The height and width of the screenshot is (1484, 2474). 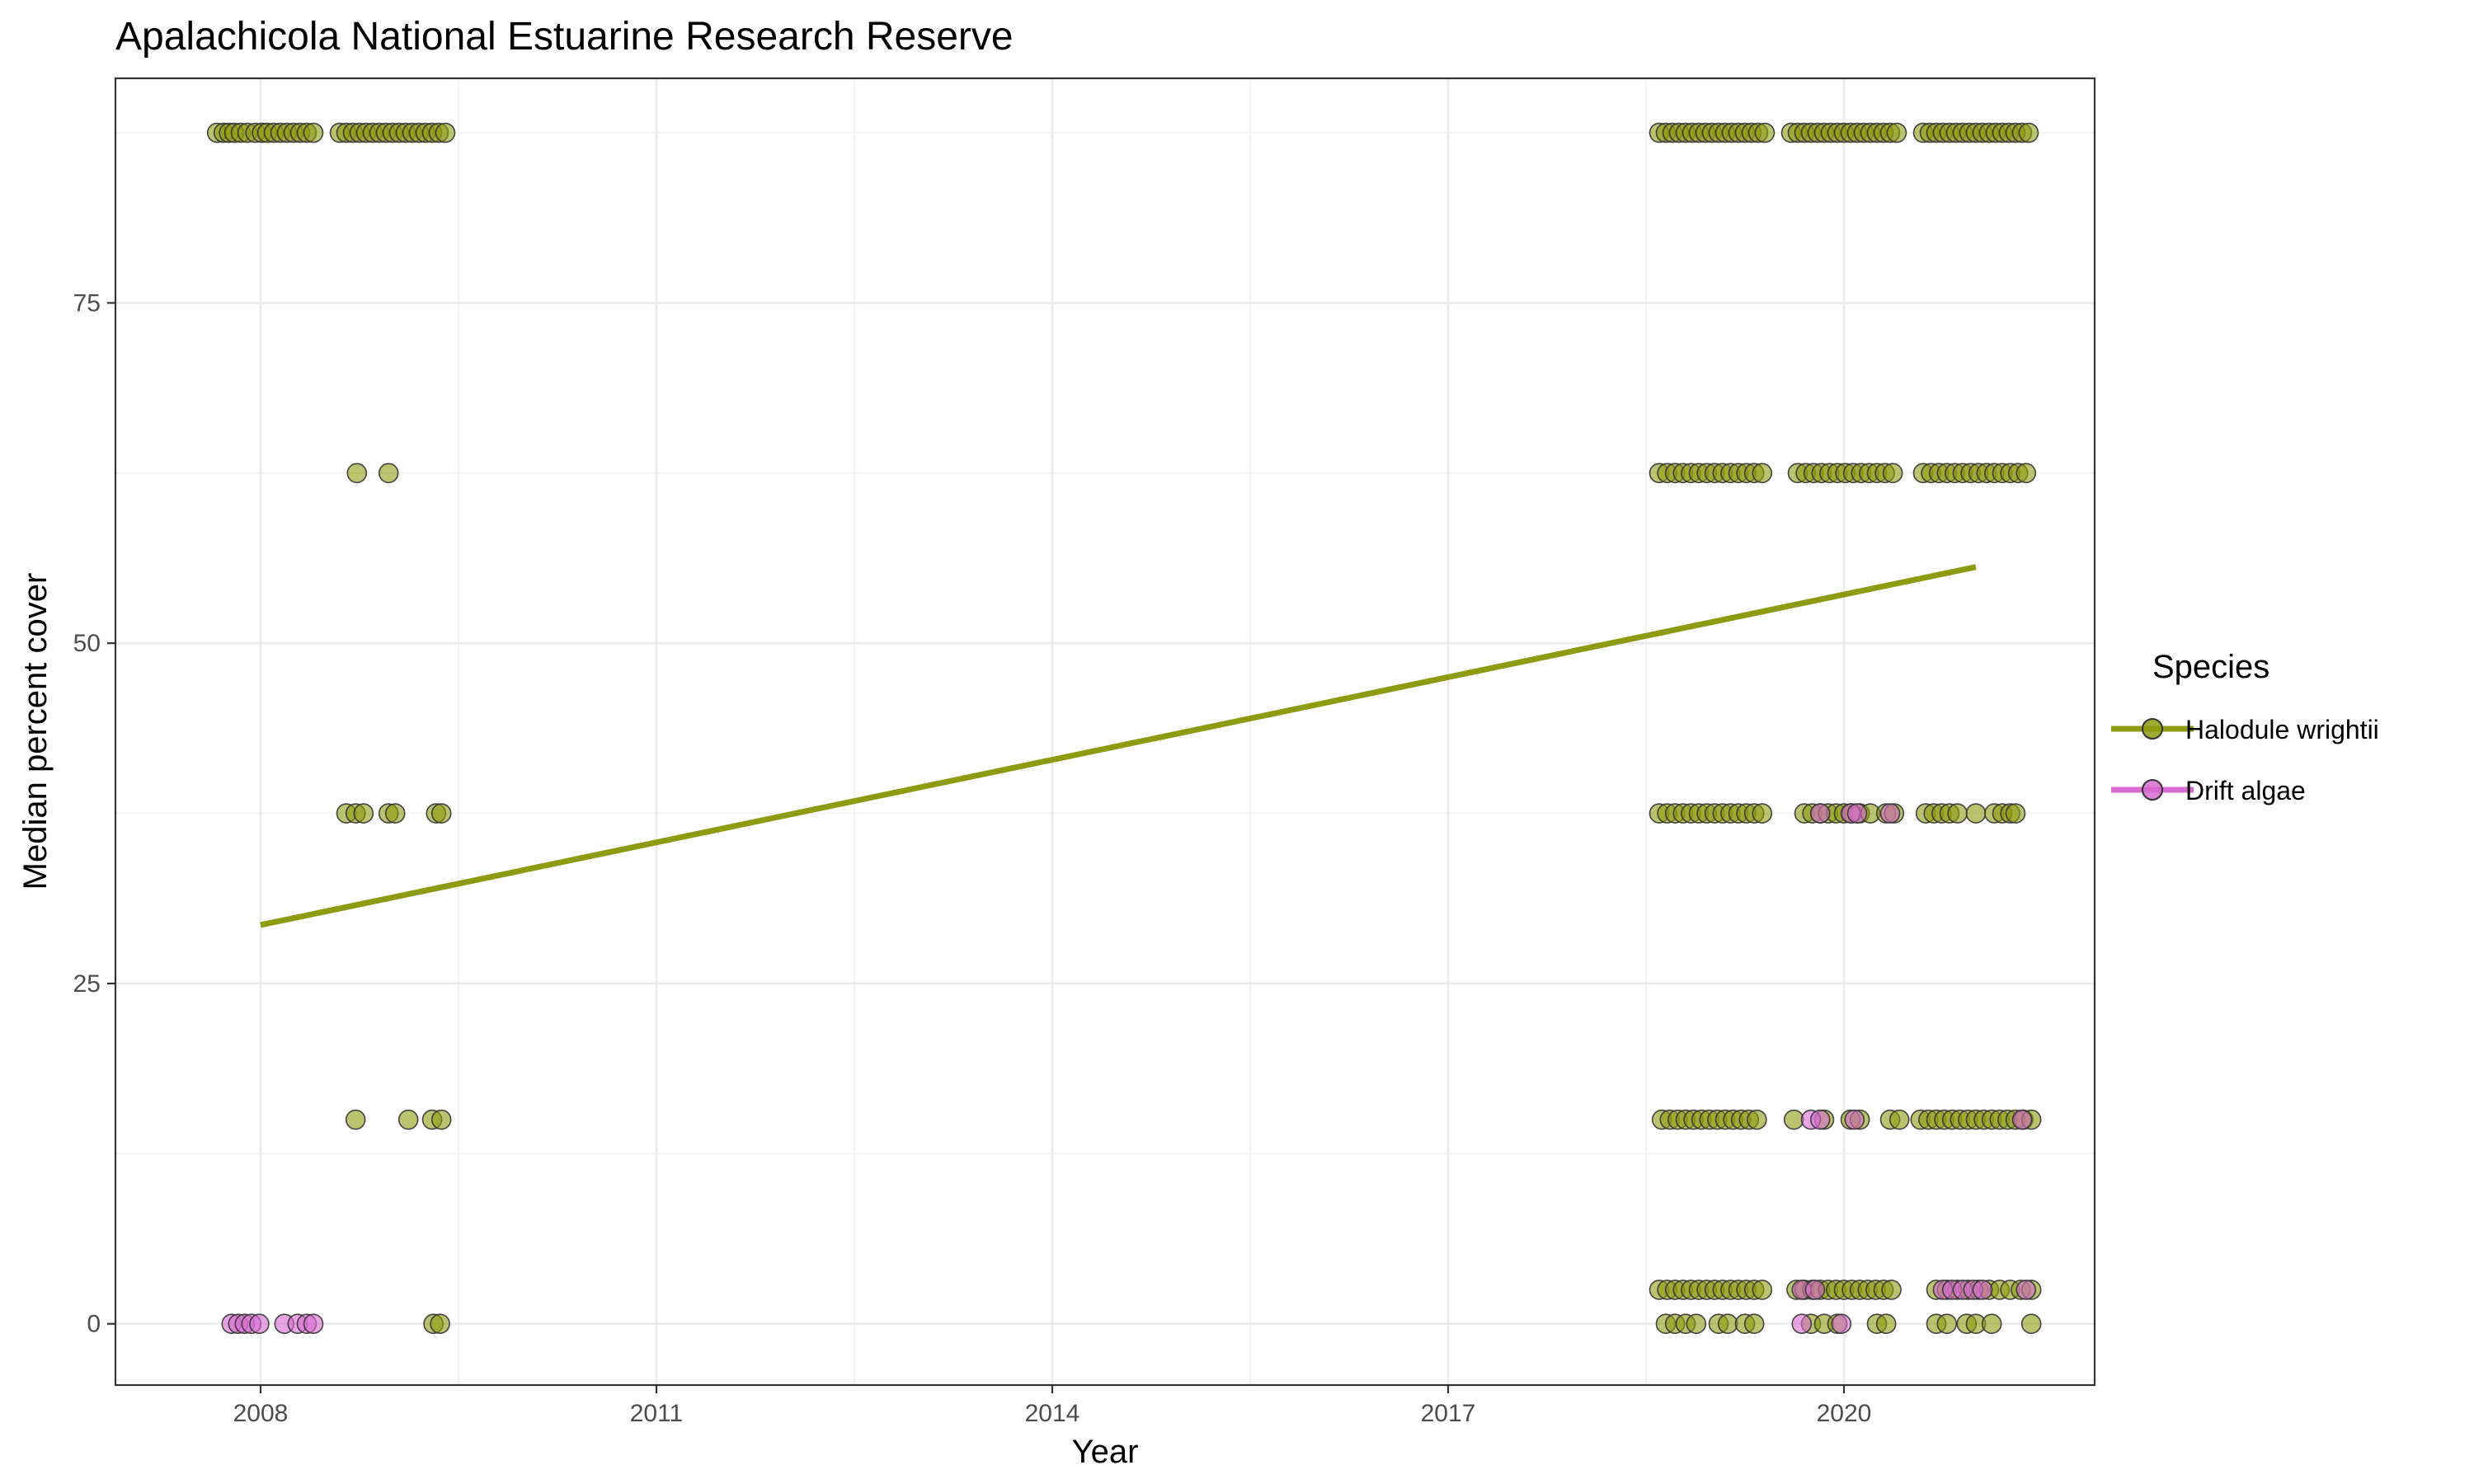 I want to click on legend-item-halodule-wrightii: Halodule wrightii, so click(x=2245, y=729).